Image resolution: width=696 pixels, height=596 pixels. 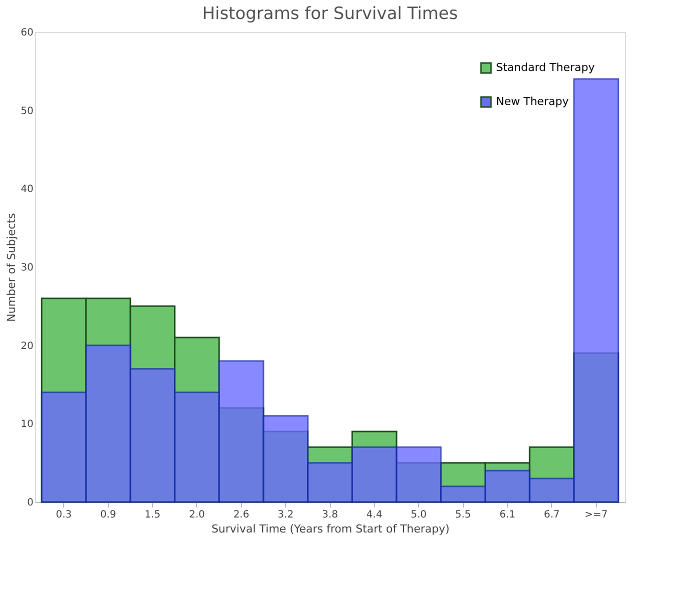 I want to click on y-tick-label: 60, so click(x=27, y=33).